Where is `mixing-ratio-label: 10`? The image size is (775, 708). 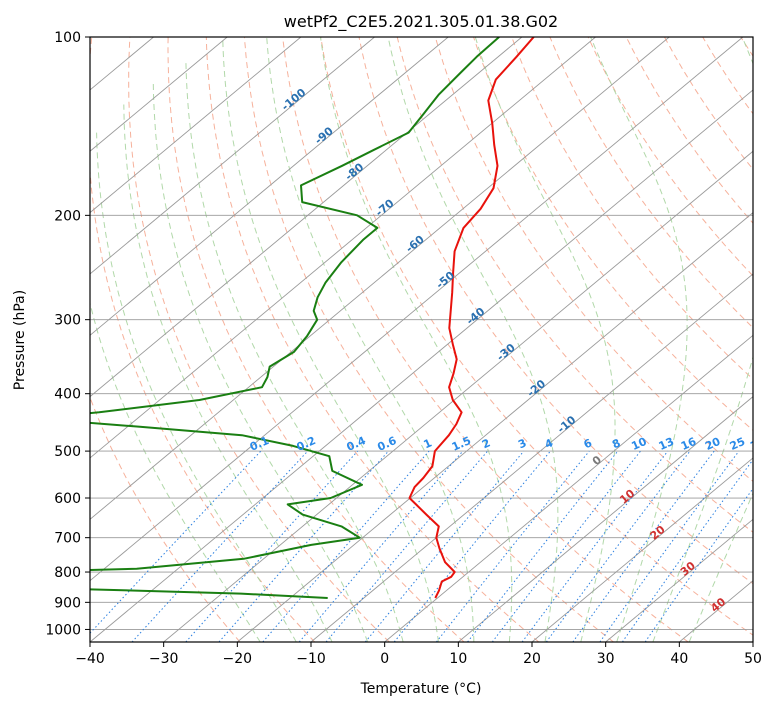
mixing-ratio-label: 10 is located at coordinates (639, 444).